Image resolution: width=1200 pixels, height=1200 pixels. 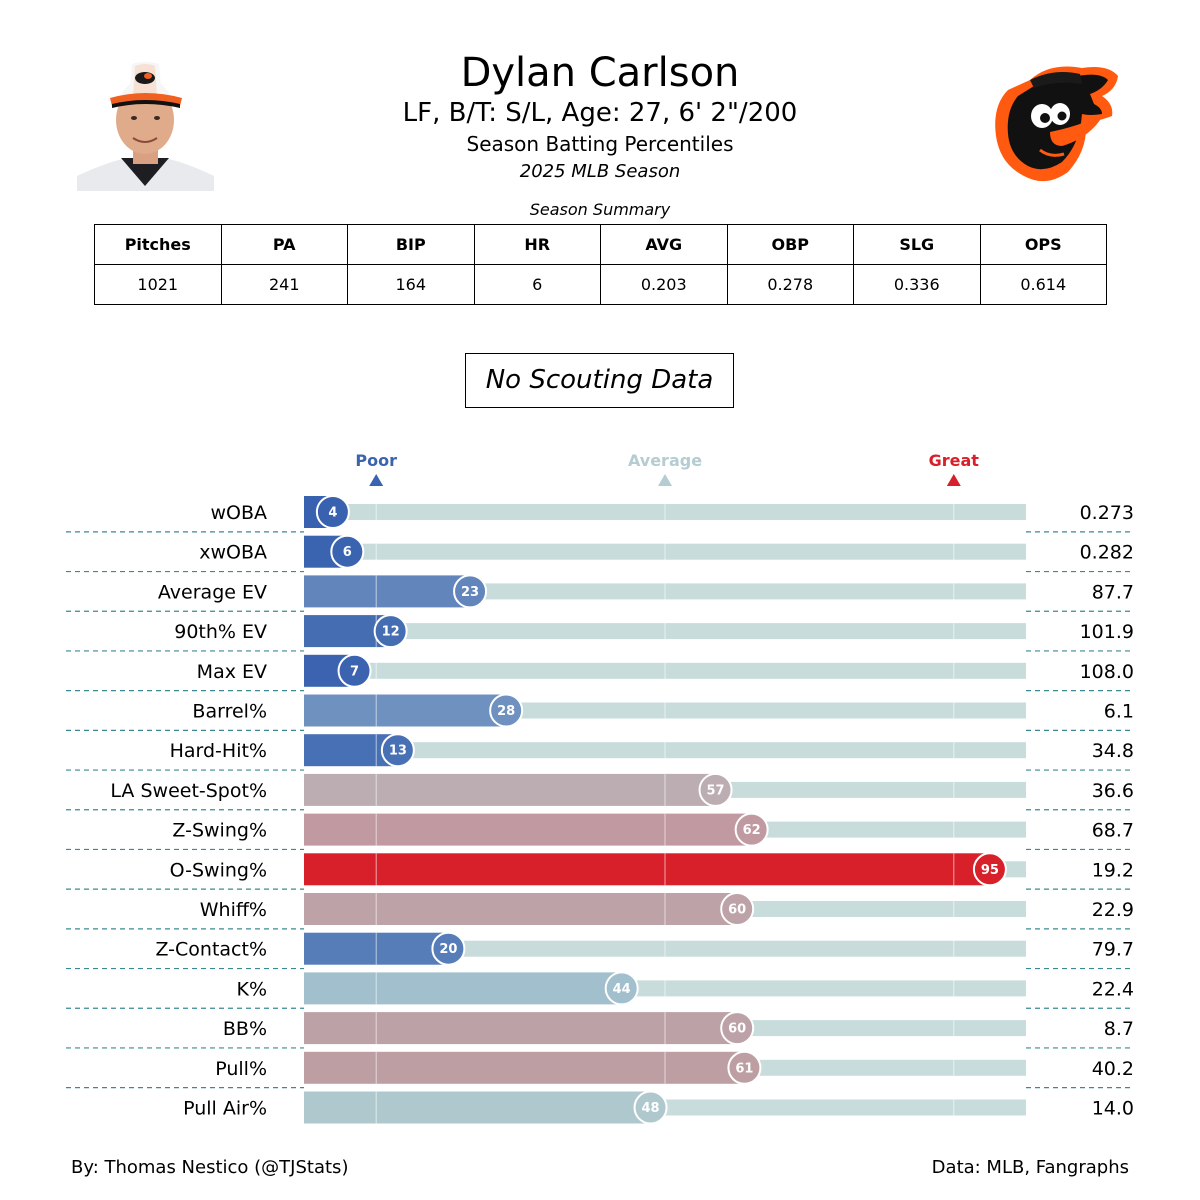 I want to click on percentile-label-xwoba: 6, so click(x=347, y=552).